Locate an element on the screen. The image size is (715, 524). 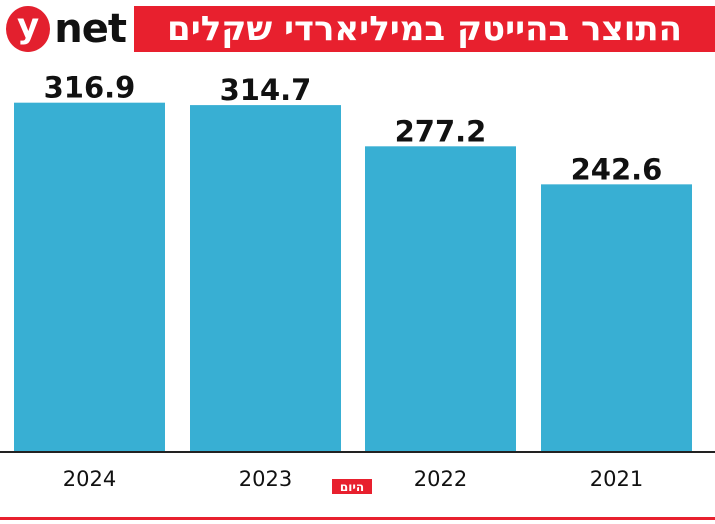
tick-label-2022: 2022 is located at coordinates (440, 479).